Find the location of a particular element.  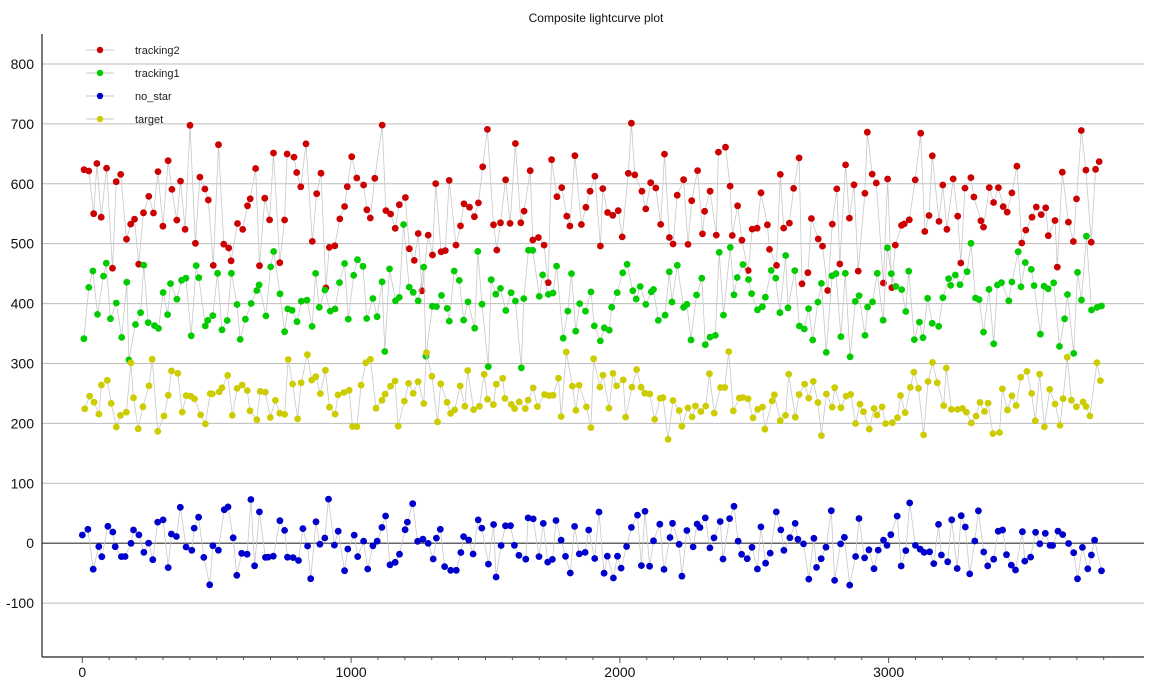

legend-marker is located at coordinates (100, 73).